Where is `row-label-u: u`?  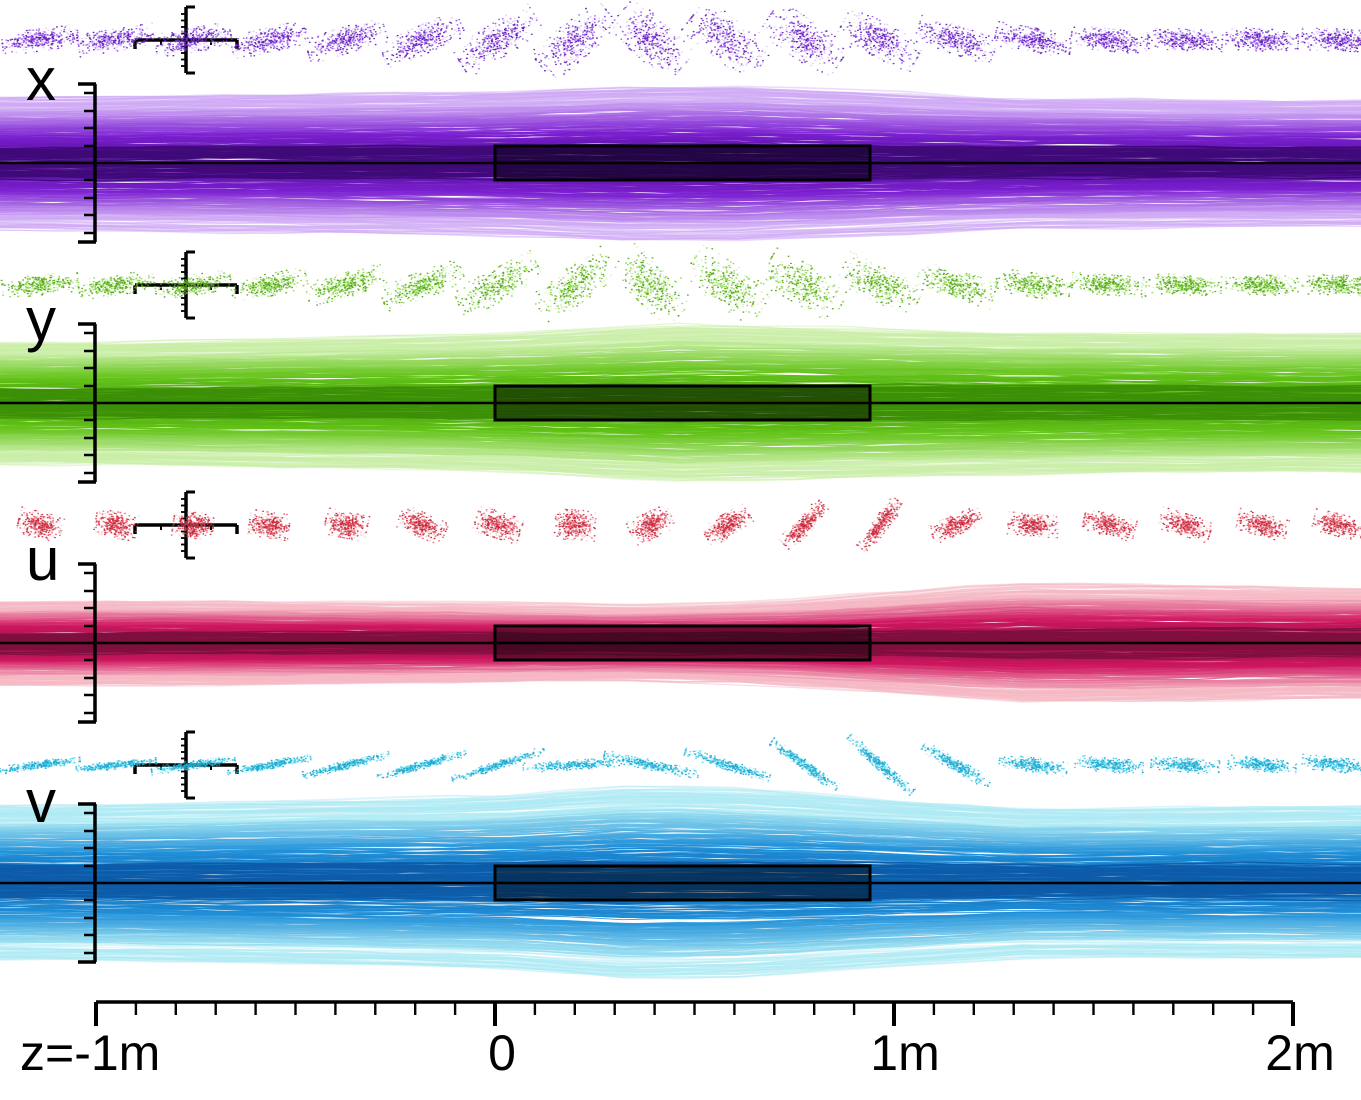 row-label-u: u is located at coordinates (43, 559).